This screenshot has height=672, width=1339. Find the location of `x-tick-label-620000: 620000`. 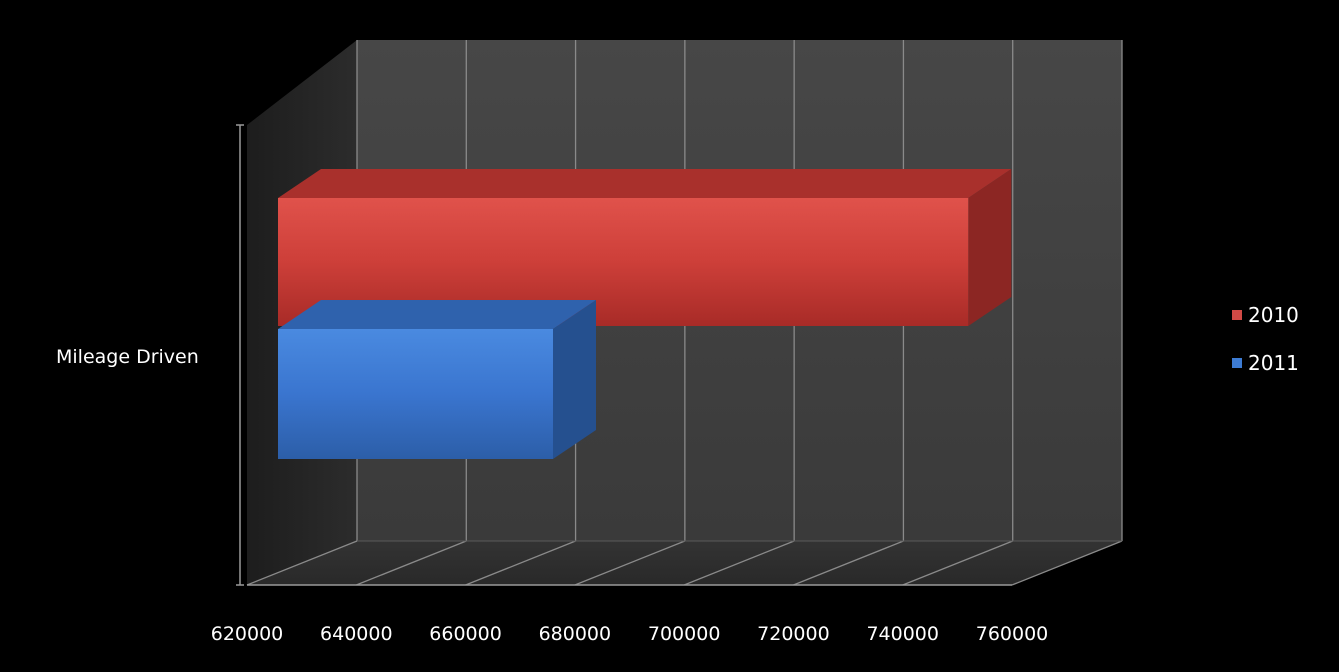

x-tick-label-620000: 620000 is located at coordinates (247, 634).